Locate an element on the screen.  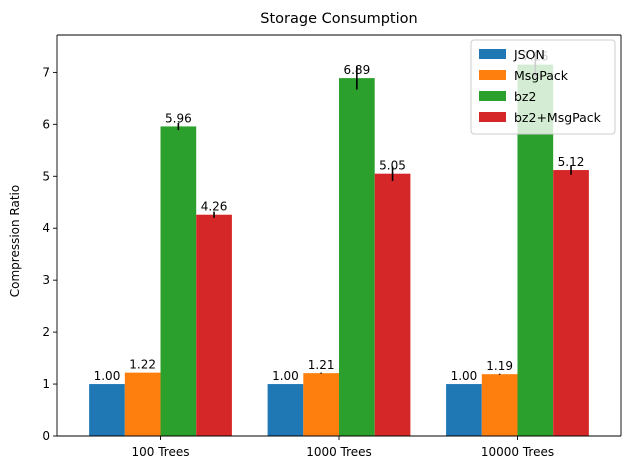
legend-label: MsgPack is located at coordinates (541, 75).